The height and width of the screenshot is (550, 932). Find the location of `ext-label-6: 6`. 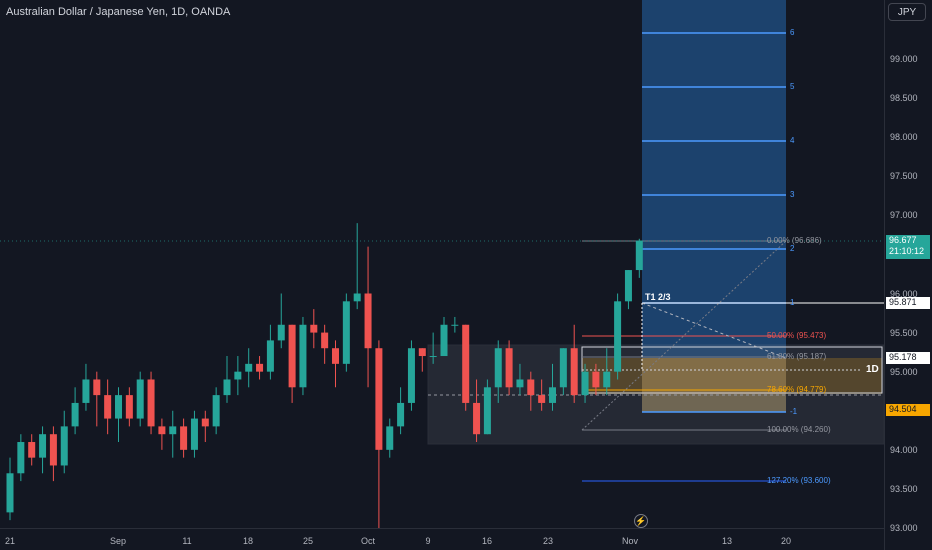

ext-label-6: 6 is located at coordinates (792, 32).